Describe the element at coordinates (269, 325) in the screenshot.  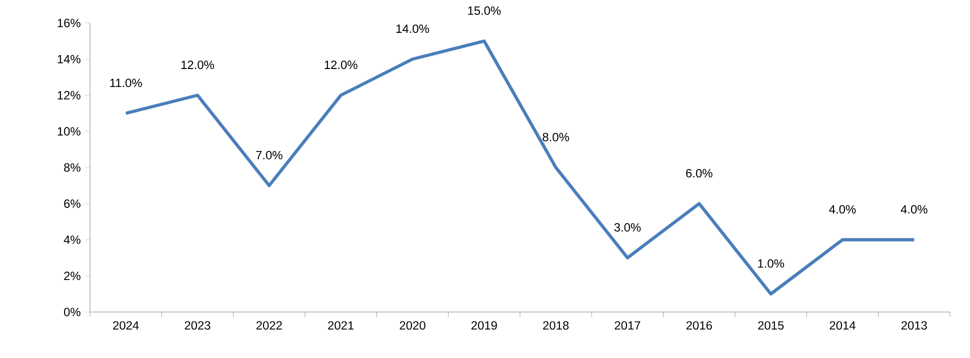
I see `x-tick-label: 2022` at that location.